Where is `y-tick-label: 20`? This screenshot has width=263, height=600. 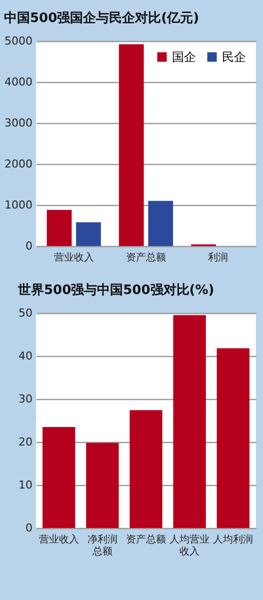
y-tick-label: 20 is located at coordinates (25, 442).